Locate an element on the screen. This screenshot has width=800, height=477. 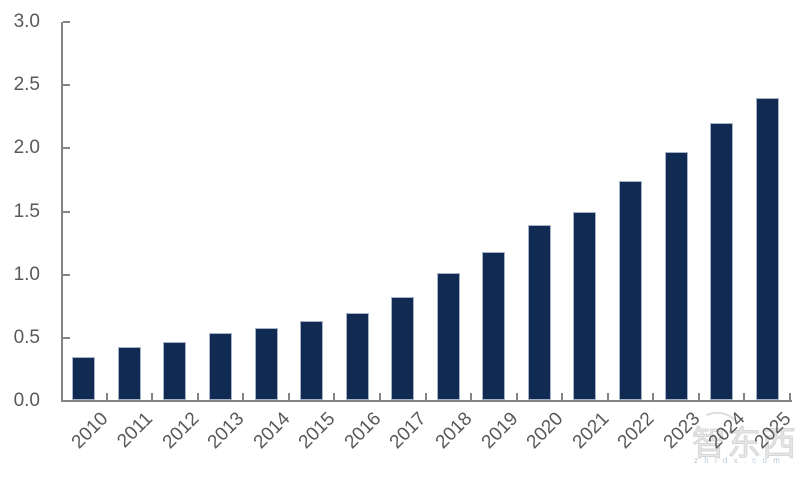
y-tick-label-3.0: 3.0 is located at coordinates (26, 21).